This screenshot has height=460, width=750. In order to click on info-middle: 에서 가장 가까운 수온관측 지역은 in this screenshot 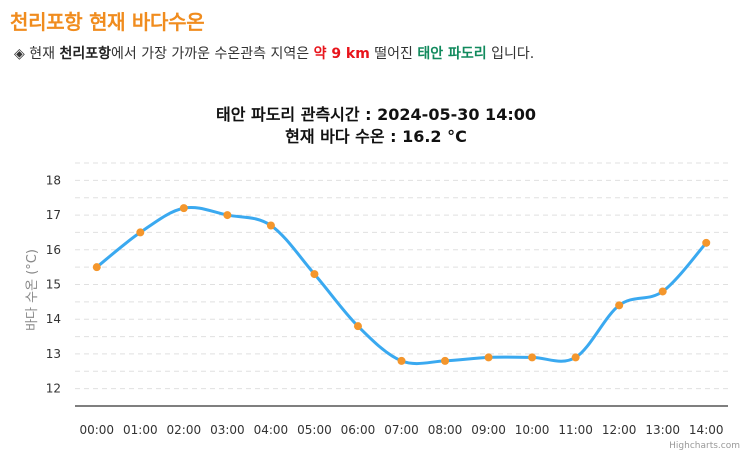, I will do `click(210, 54)`.